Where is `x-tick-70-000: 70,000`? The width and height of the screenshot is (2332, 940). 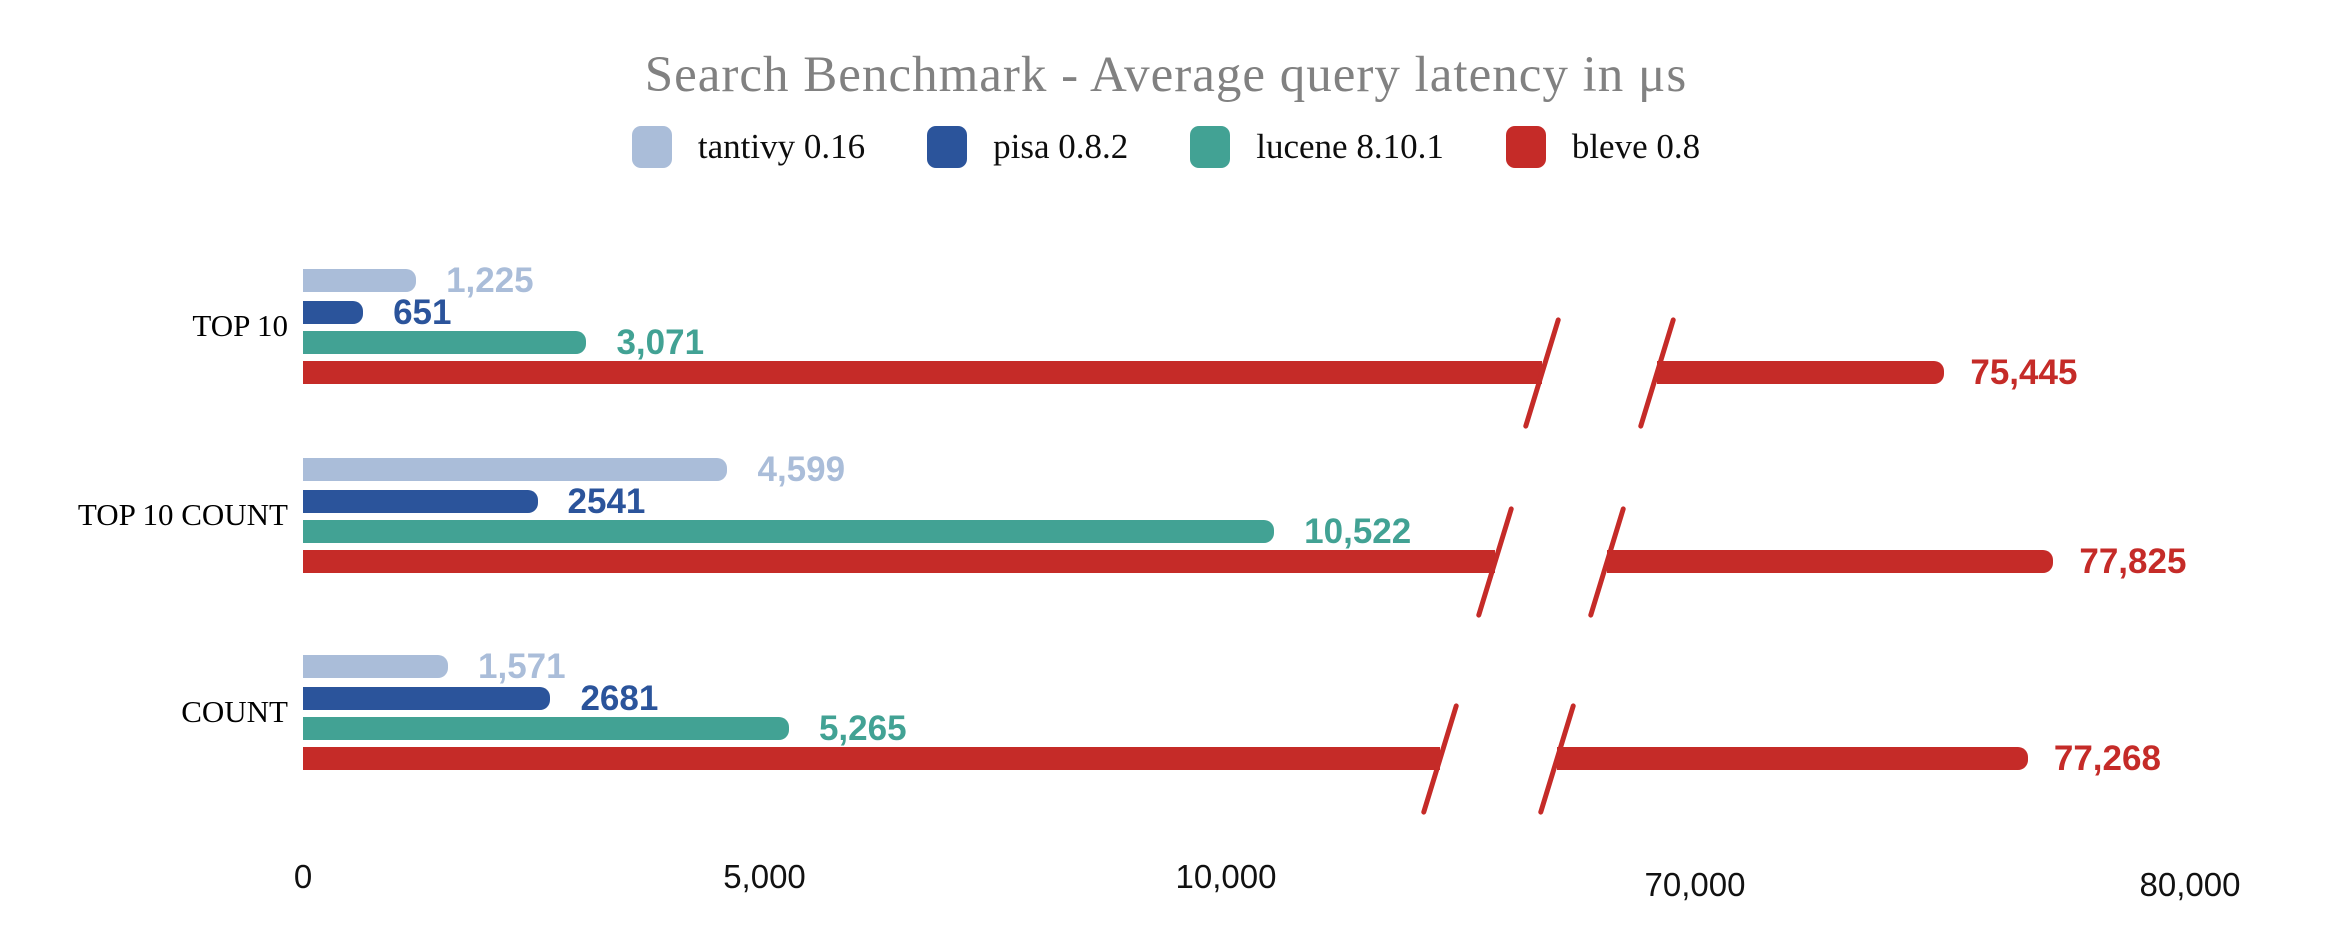 x-tick-70-000: 70,000 is located at coordinates (1695, 884).